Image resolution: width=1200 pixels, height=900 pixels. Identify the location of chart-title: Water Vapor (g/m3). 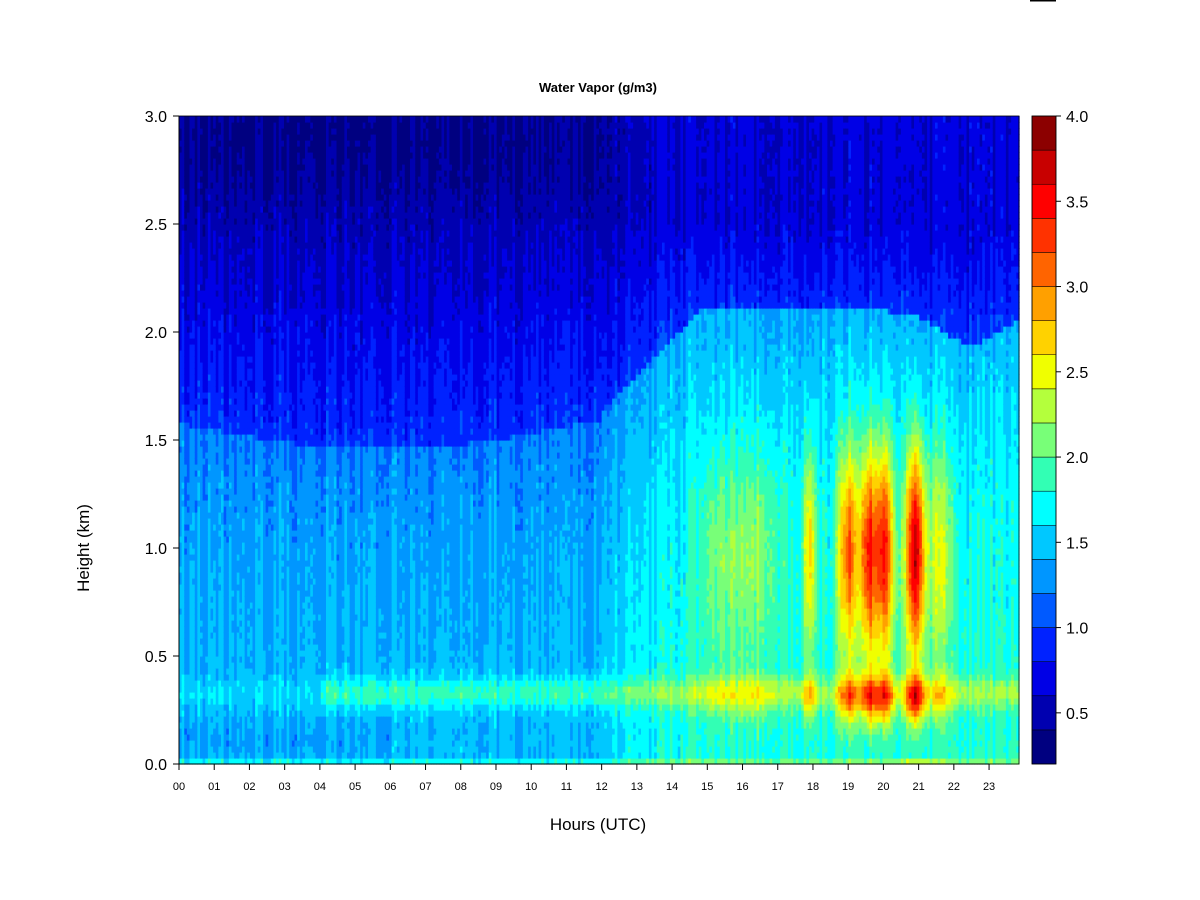
(598, 87).